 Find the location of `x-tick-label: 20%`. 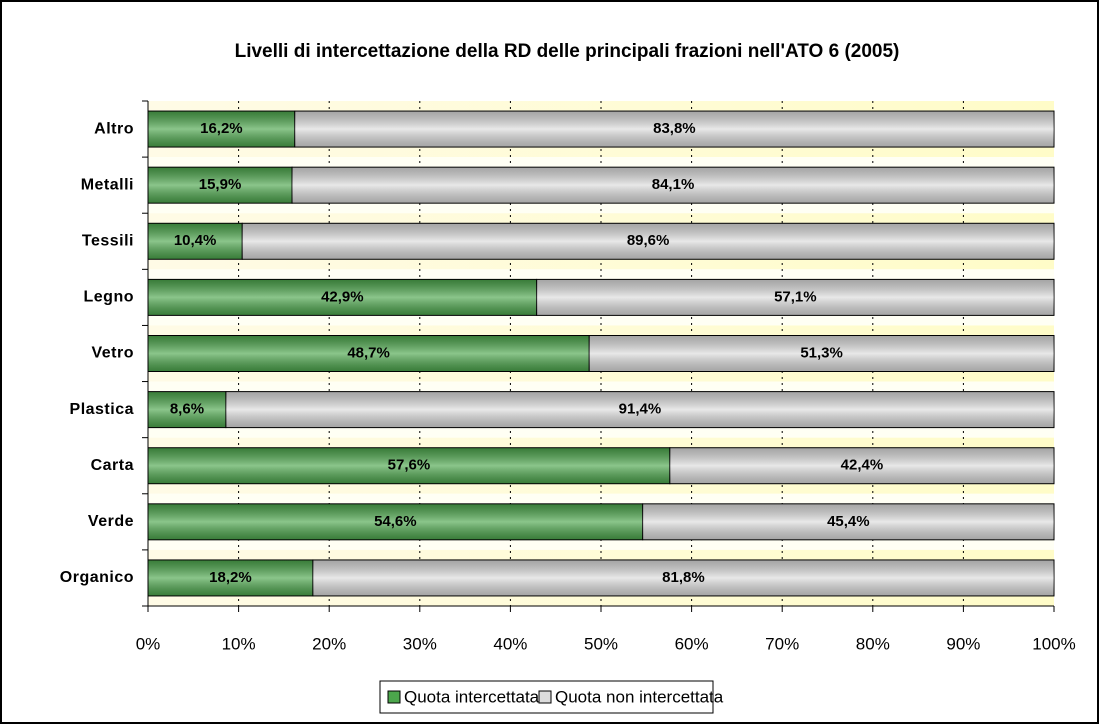

x-tick-label: 20% is located at coordinates (329, 643).